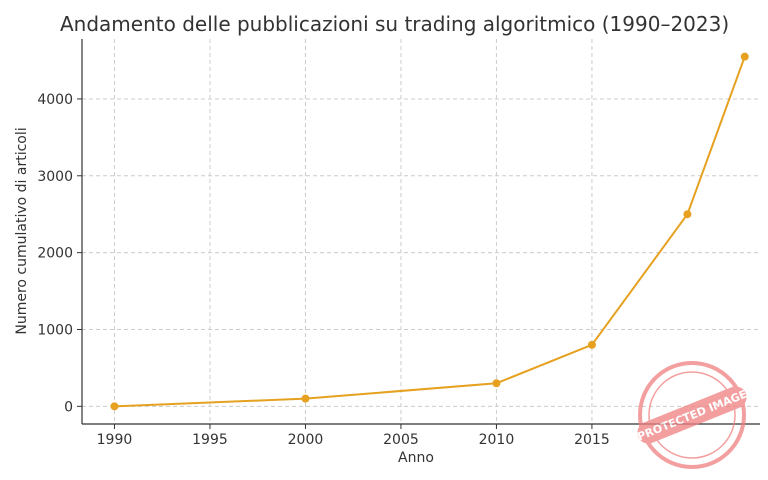  Describe the element at coordinates (22, 230) in the screenshot. I see `y-axis-label: Numero cumulativo di articoli` at that location.